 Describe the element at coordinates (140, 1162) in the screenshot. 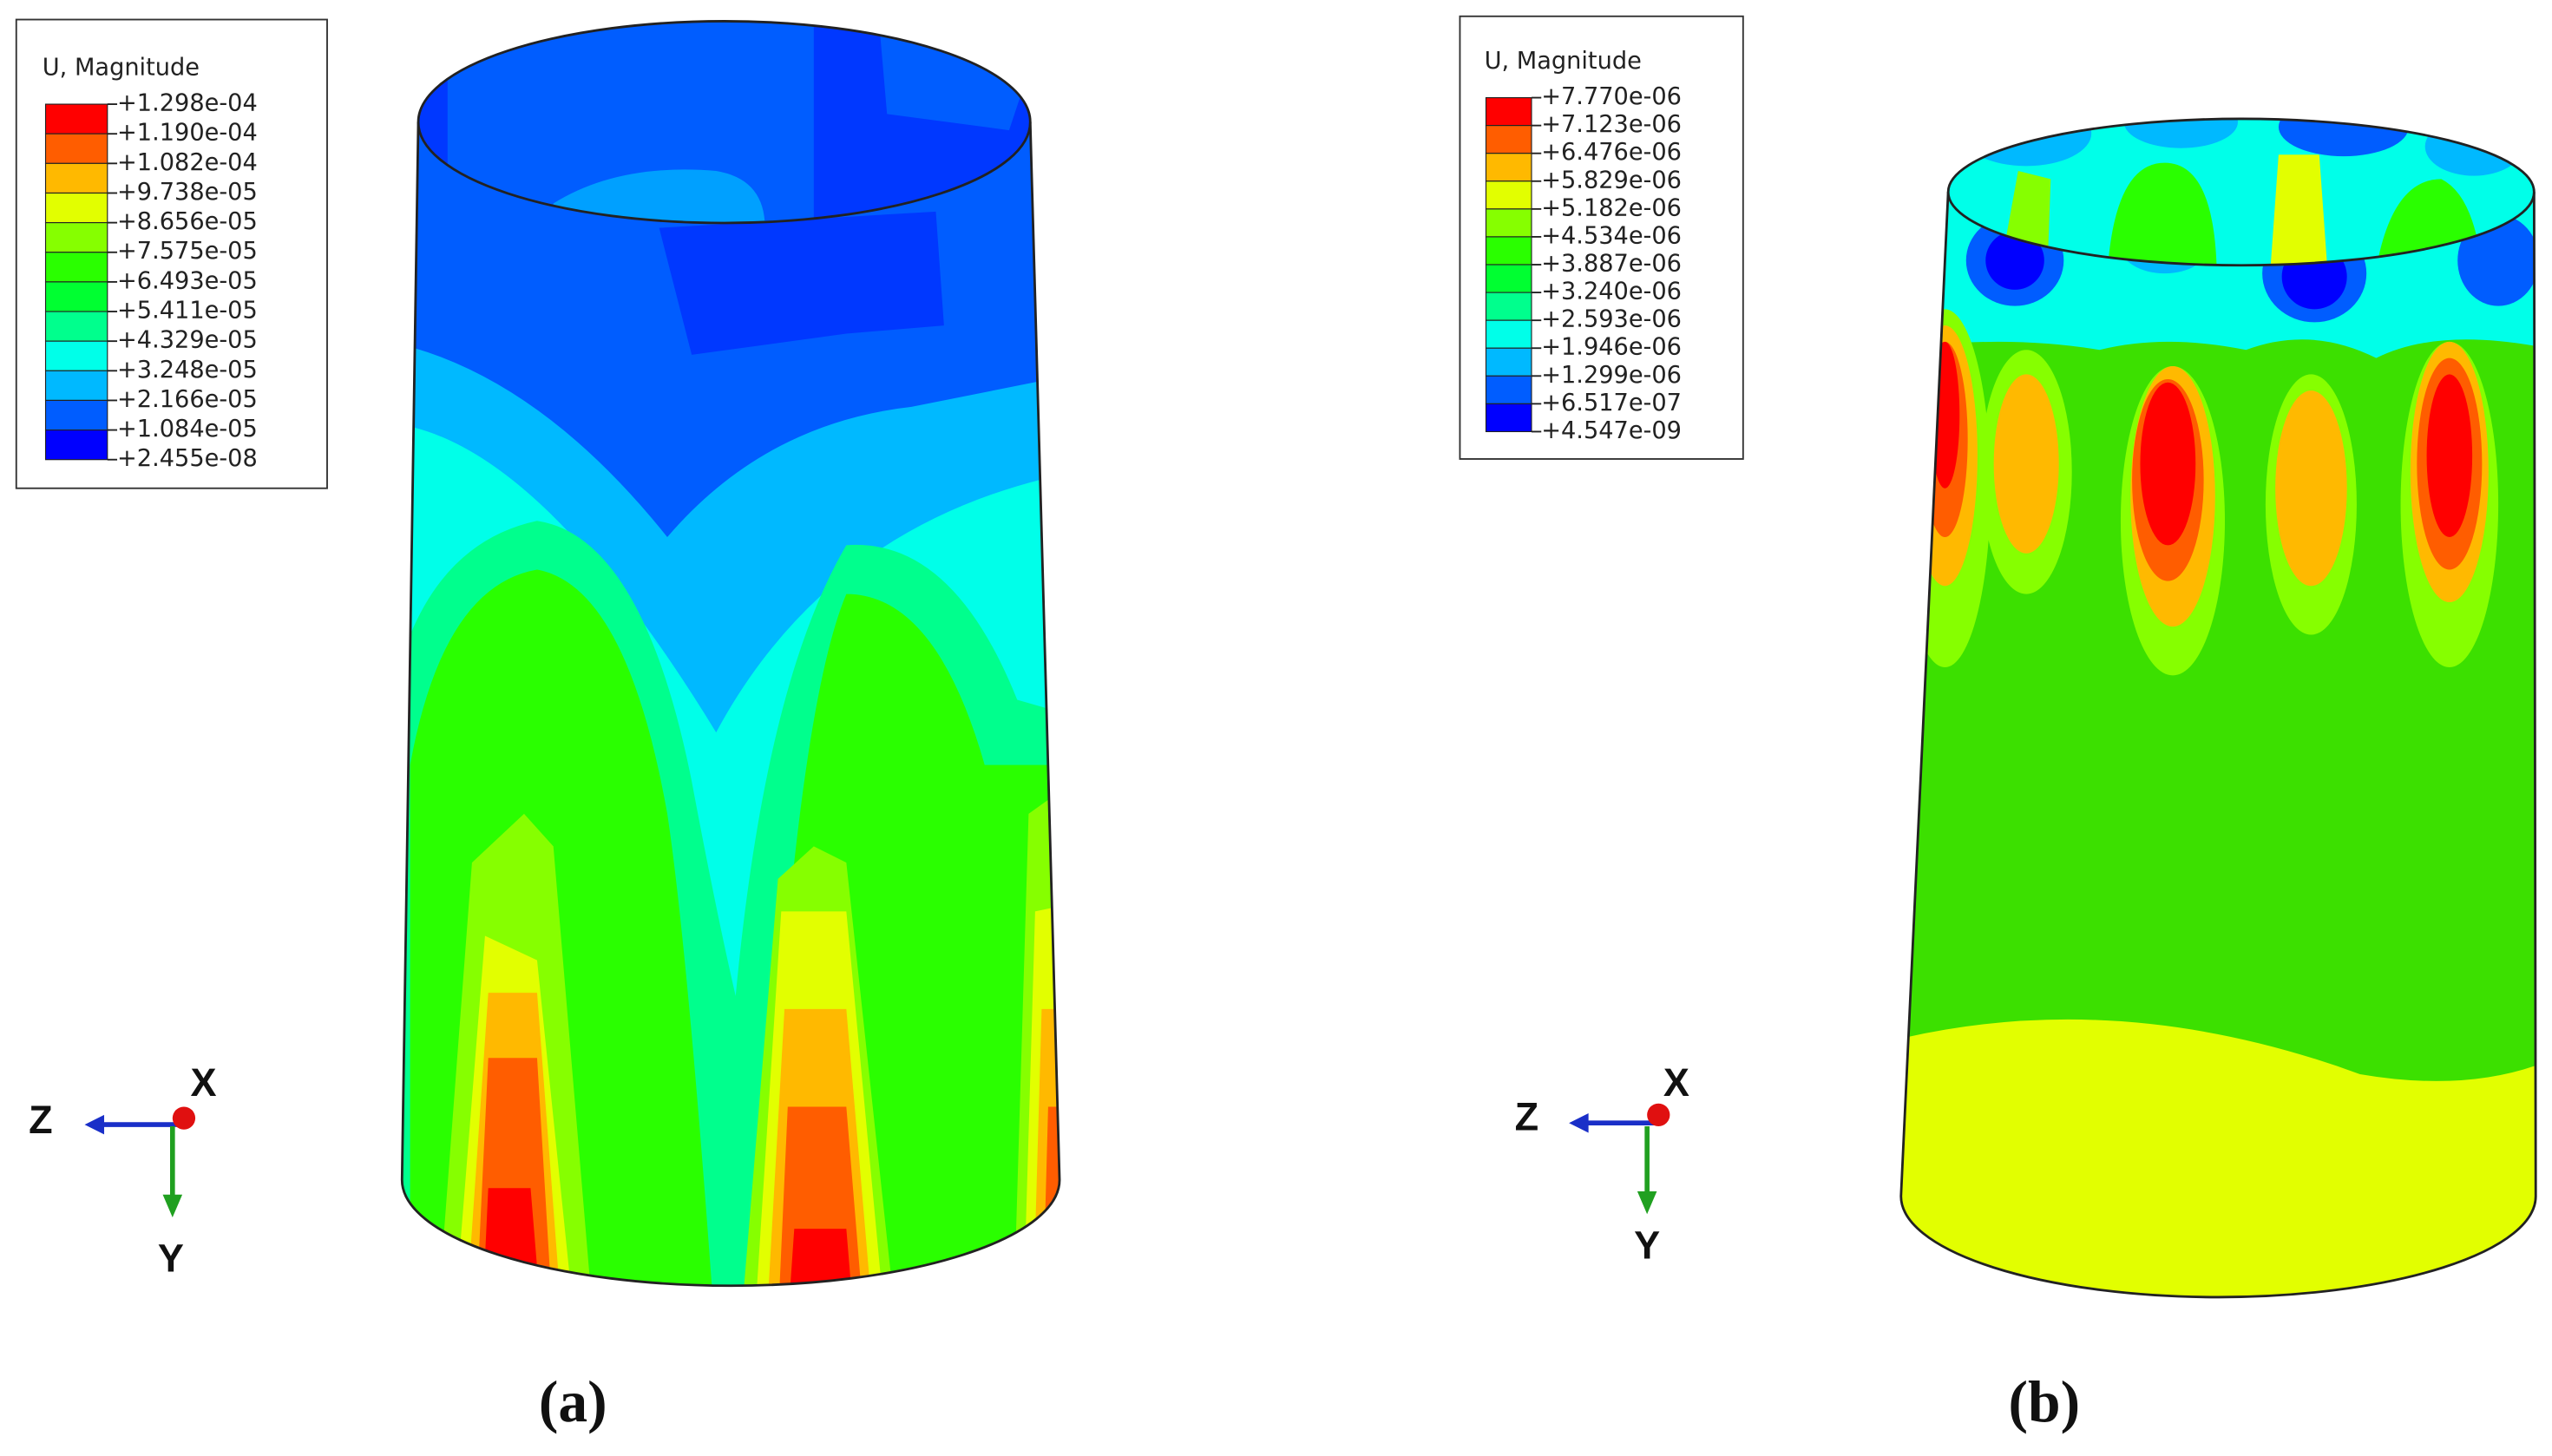

I see `triad-a` at that location.